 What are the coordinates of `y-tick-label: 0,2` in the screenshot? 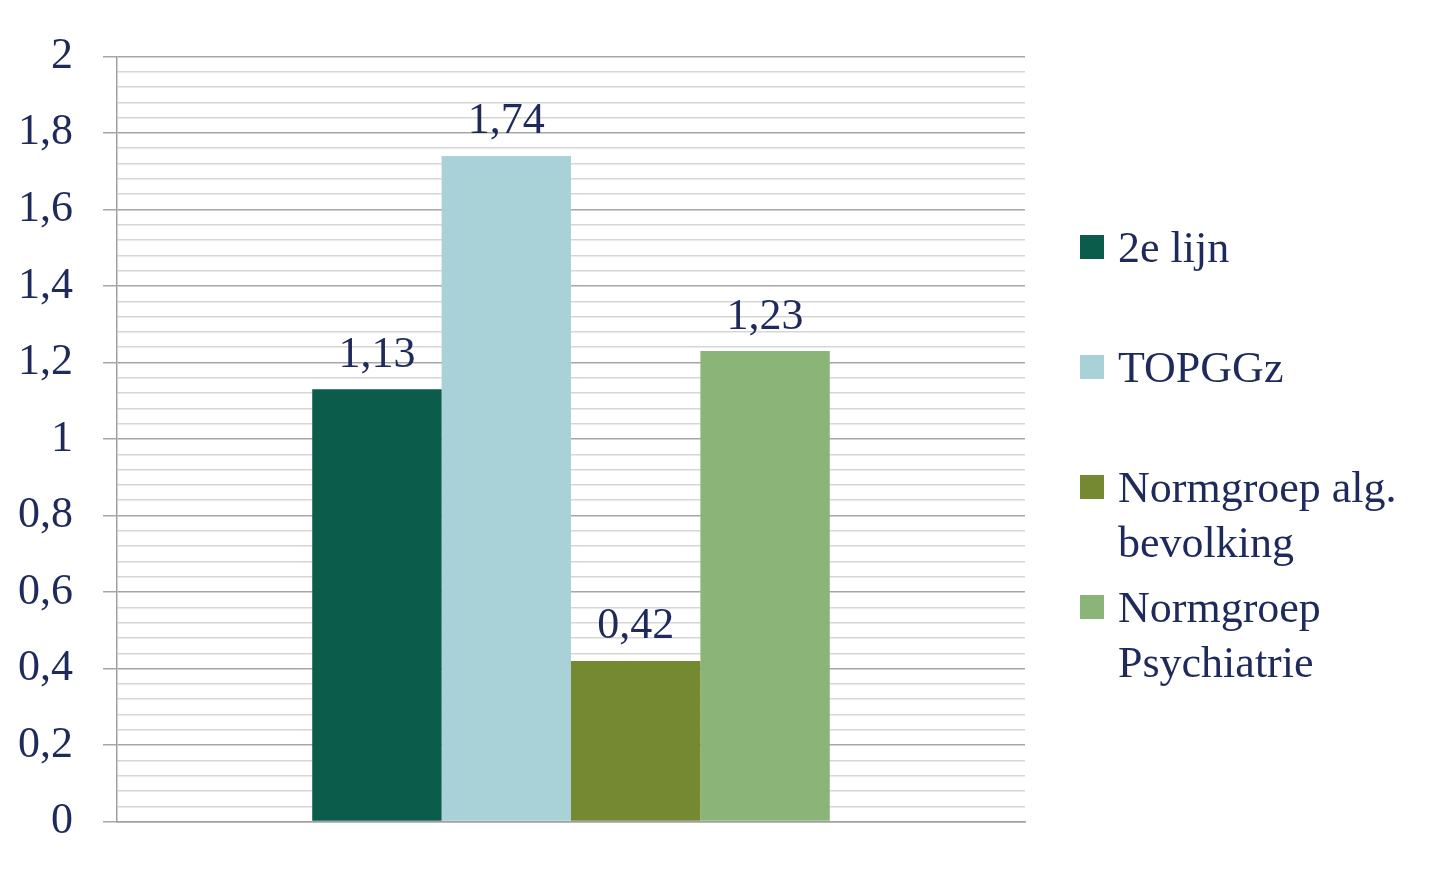 It's located at (45, 742).